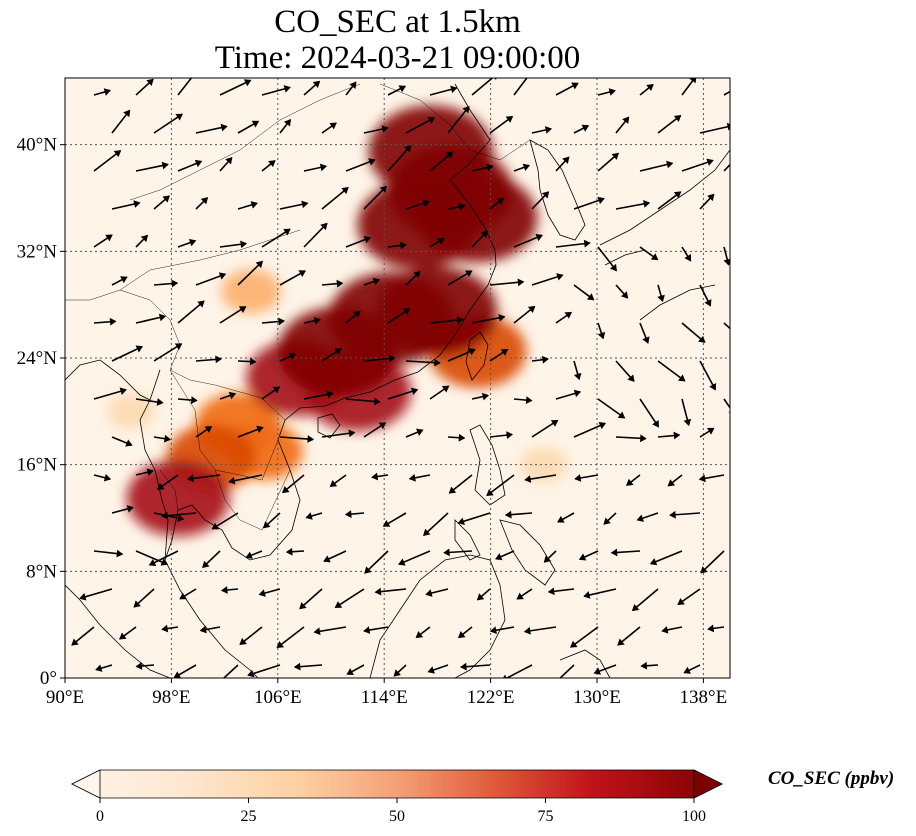  Describe the element at coordinates (41, 571) in the screenshot. I see `lat-tick-label: 8°N` at that location.